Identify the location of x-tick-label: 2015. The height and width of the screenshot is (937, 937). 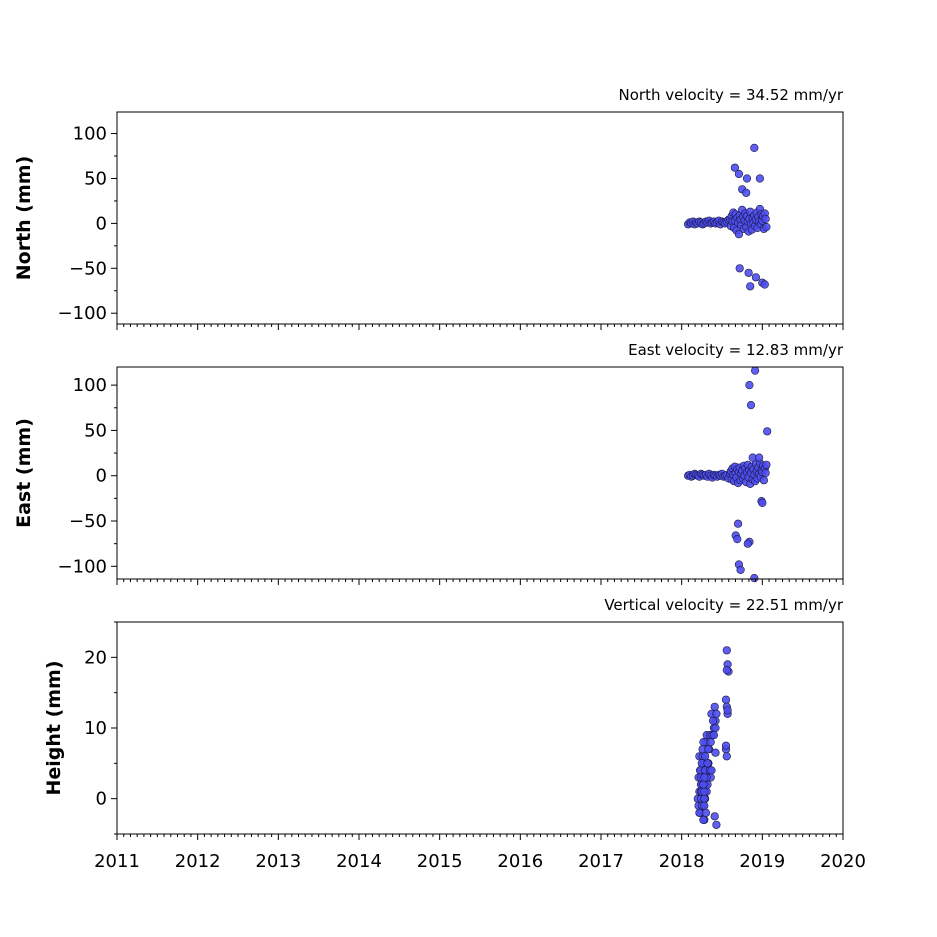
(440, 861).